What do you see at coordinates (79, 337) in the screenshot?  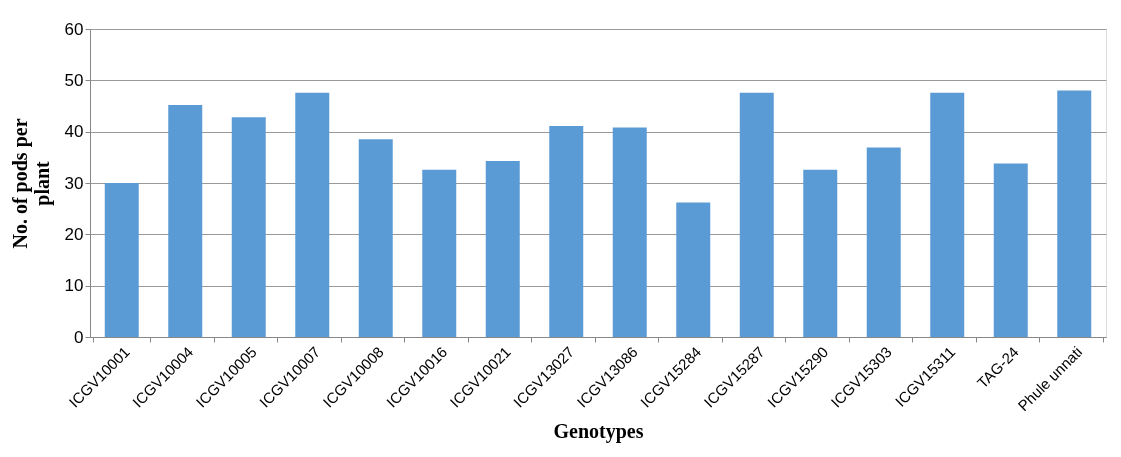 I see `y-tick-label: 0` at bounding box center [79, 337].